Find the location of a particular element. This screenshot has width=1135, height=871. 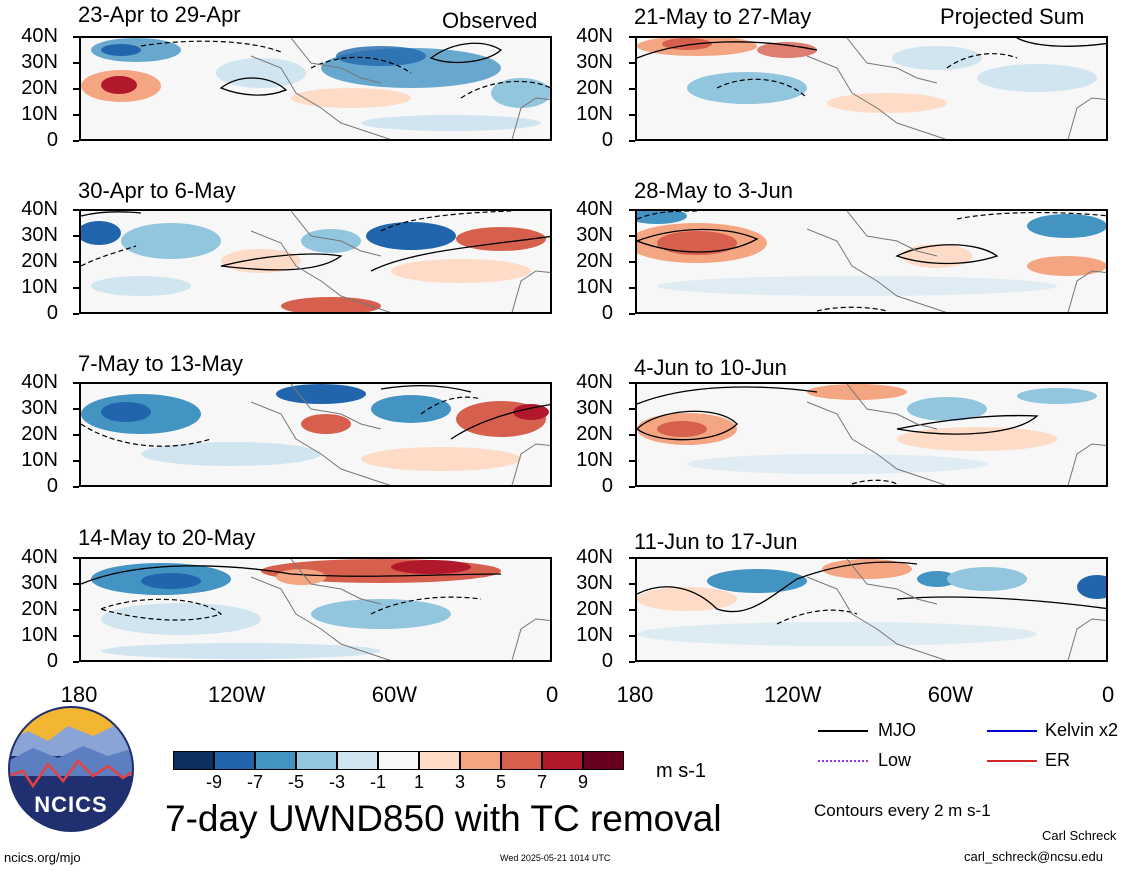

footer-url: ncics.org/mjo is located at coordinates (42, 857).